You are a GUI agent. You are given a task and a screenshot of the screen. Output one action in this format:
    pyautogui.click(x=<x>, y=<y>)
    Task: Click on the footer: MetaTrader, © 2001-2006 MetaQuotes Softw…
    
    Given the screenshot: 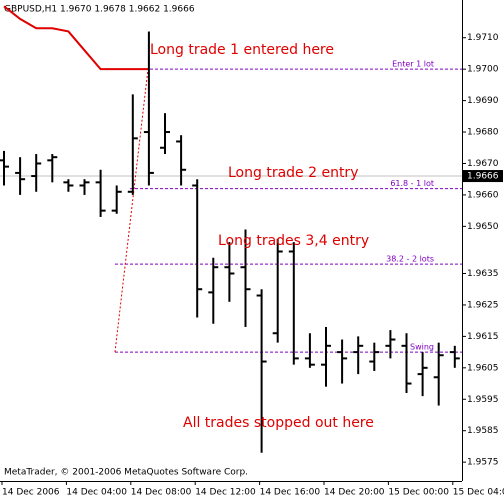 What is the action you would take?
    pyautogui.click(x=126, y=473)
    